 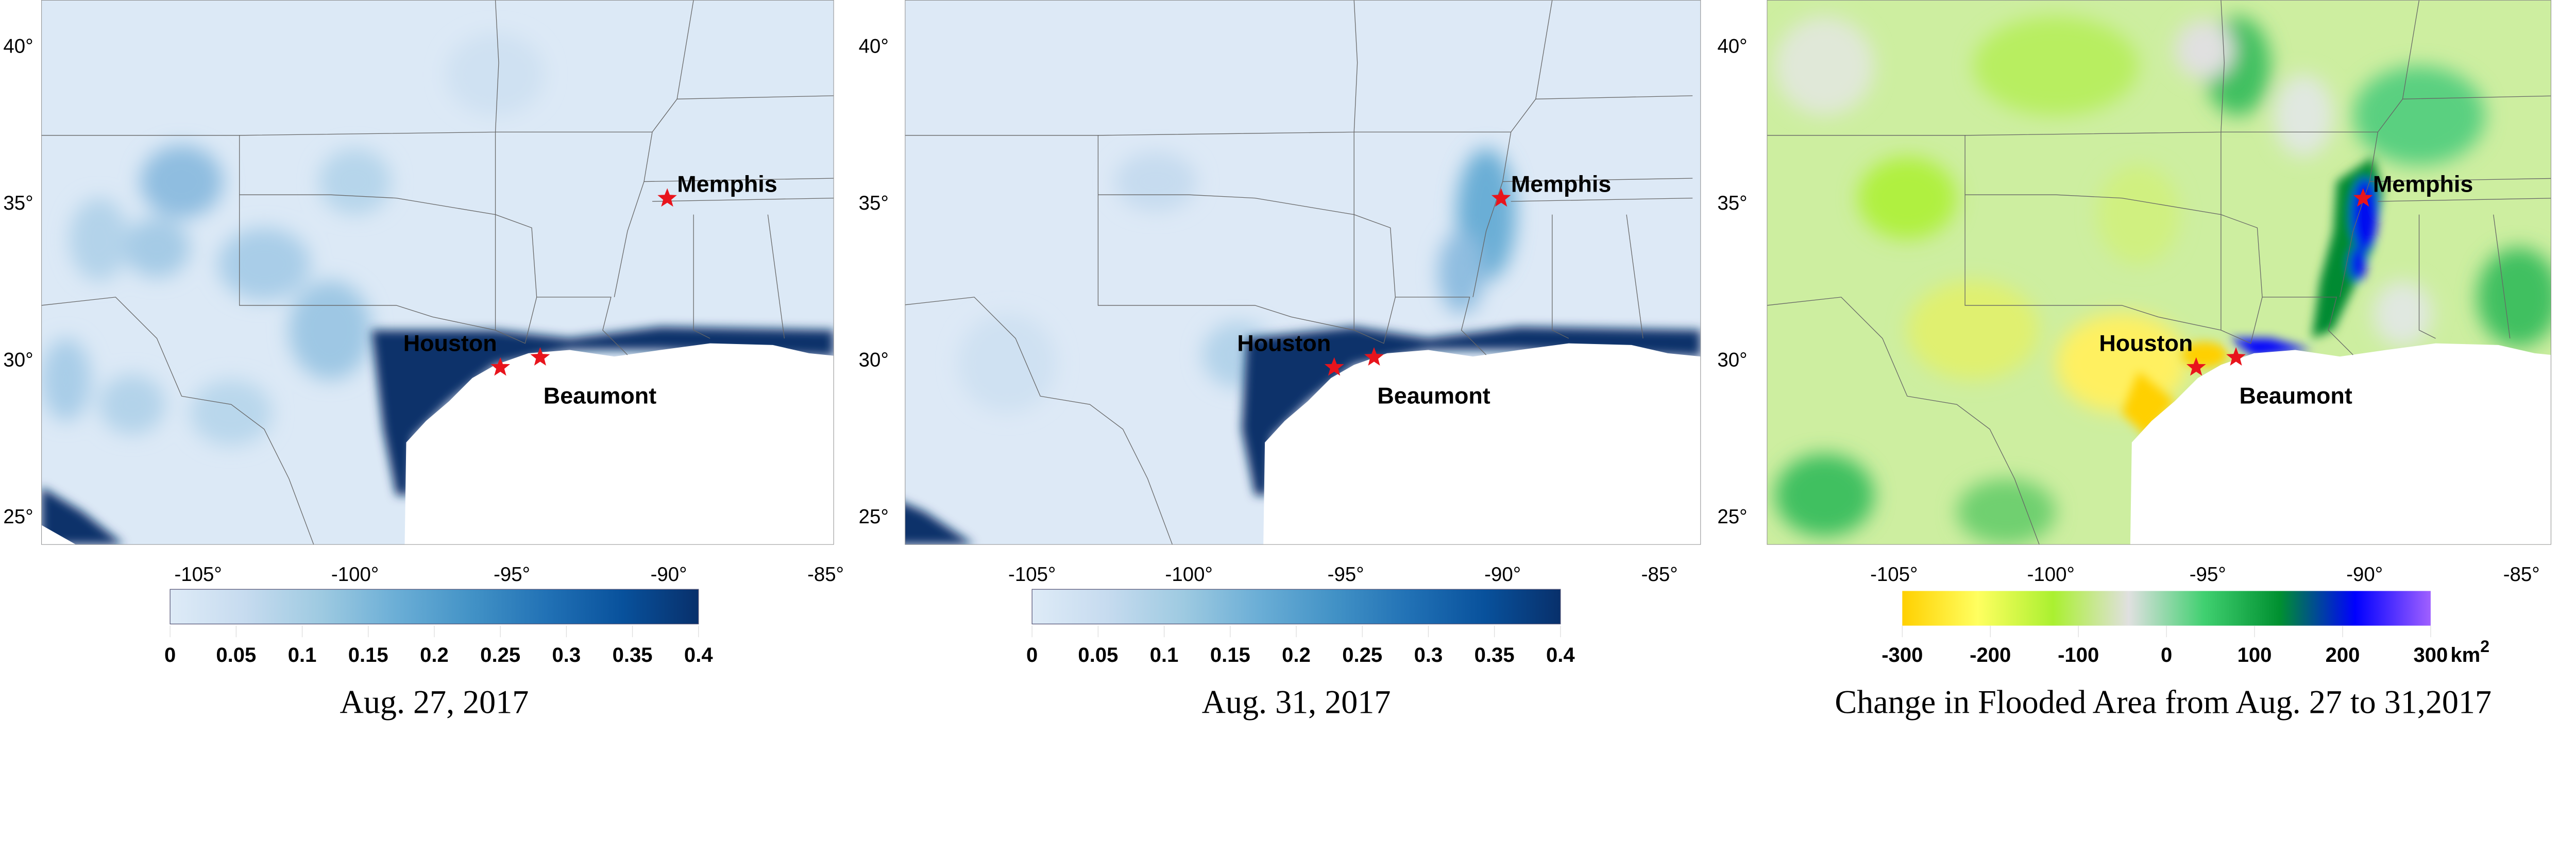 What do you see at coordinates (2078, 655) in the screenshot?
I see `colorbar-tick-label: -100` at bounding box center [2078, 655].